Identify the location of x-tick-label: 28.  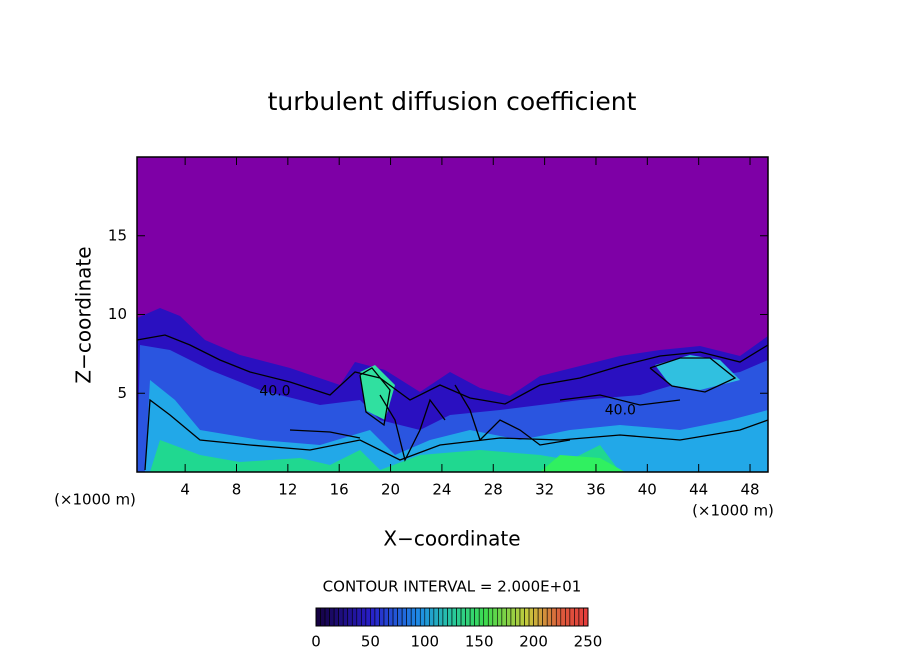
(493, 490).